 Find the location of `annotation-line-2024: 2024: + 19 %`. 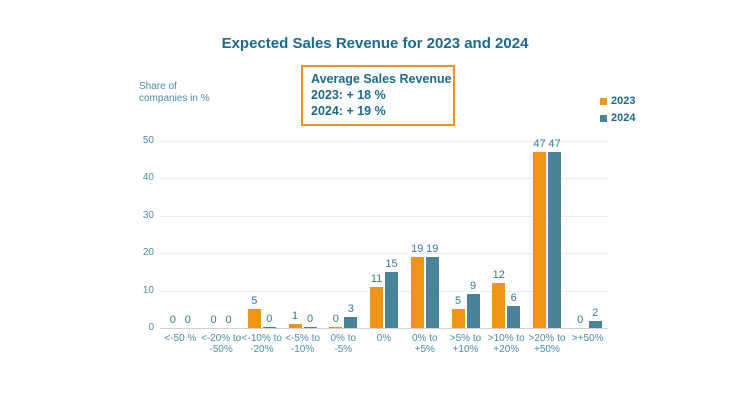

annotation-line-2024: 2024: + 19 % is located at coordinates (348, 111).